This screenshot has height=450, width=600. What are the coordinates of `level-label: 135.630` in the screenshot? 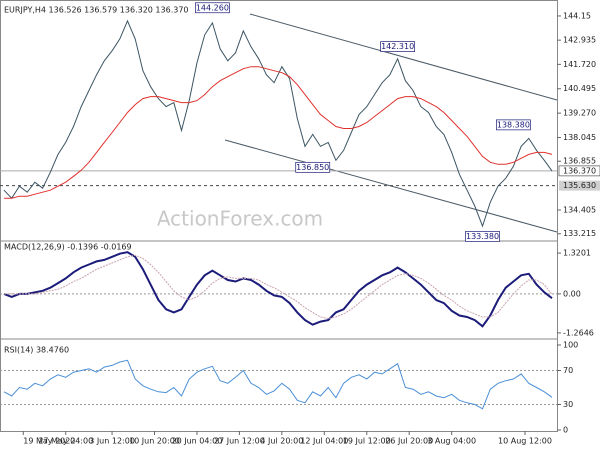 It's located at (579, 185).